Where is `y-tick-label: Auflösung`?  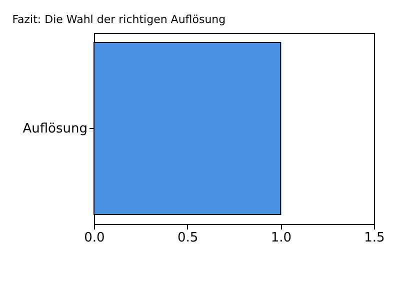 y-tick-label: Auflösung is located at coordinates (55, 129).